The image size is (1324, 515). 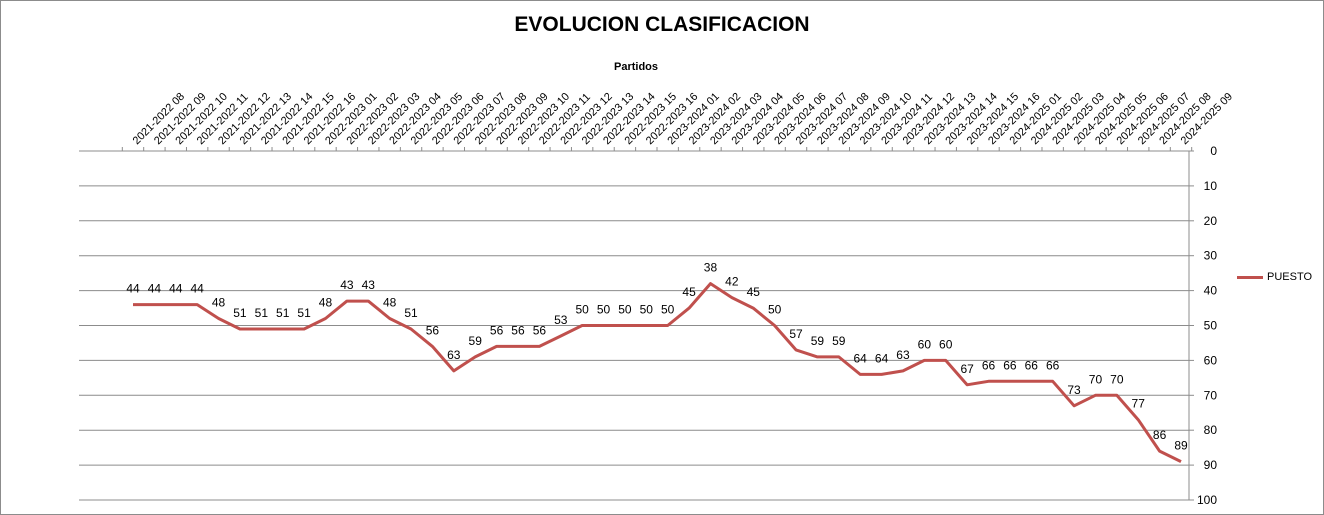 I want to click on y-tick-label: 30, so click(x=1211, y=256).